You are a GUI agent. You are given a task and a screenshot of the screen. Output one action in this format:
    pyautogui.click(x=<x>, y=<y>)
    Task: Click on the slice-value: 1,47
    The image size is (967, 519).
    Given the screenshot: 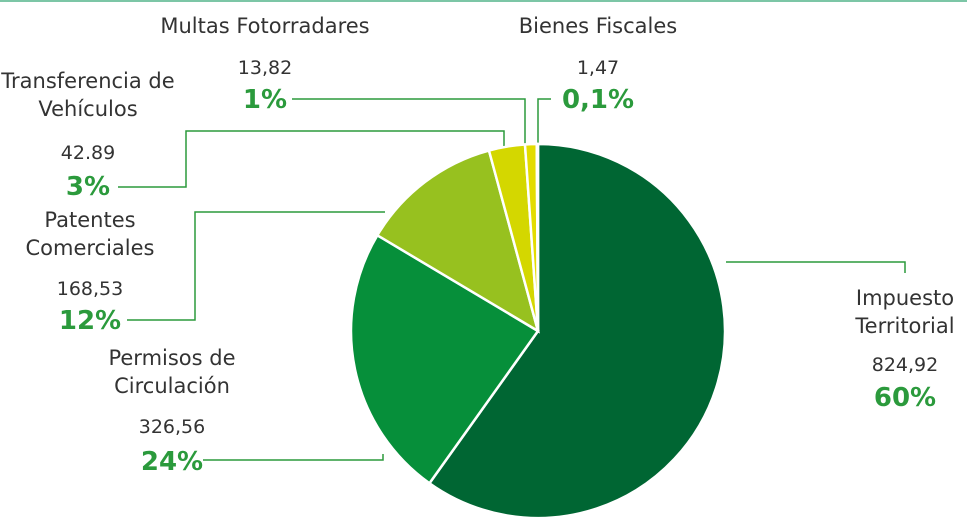 What is the action you would take?
    pyautogui.click(x=598, y=68)
    